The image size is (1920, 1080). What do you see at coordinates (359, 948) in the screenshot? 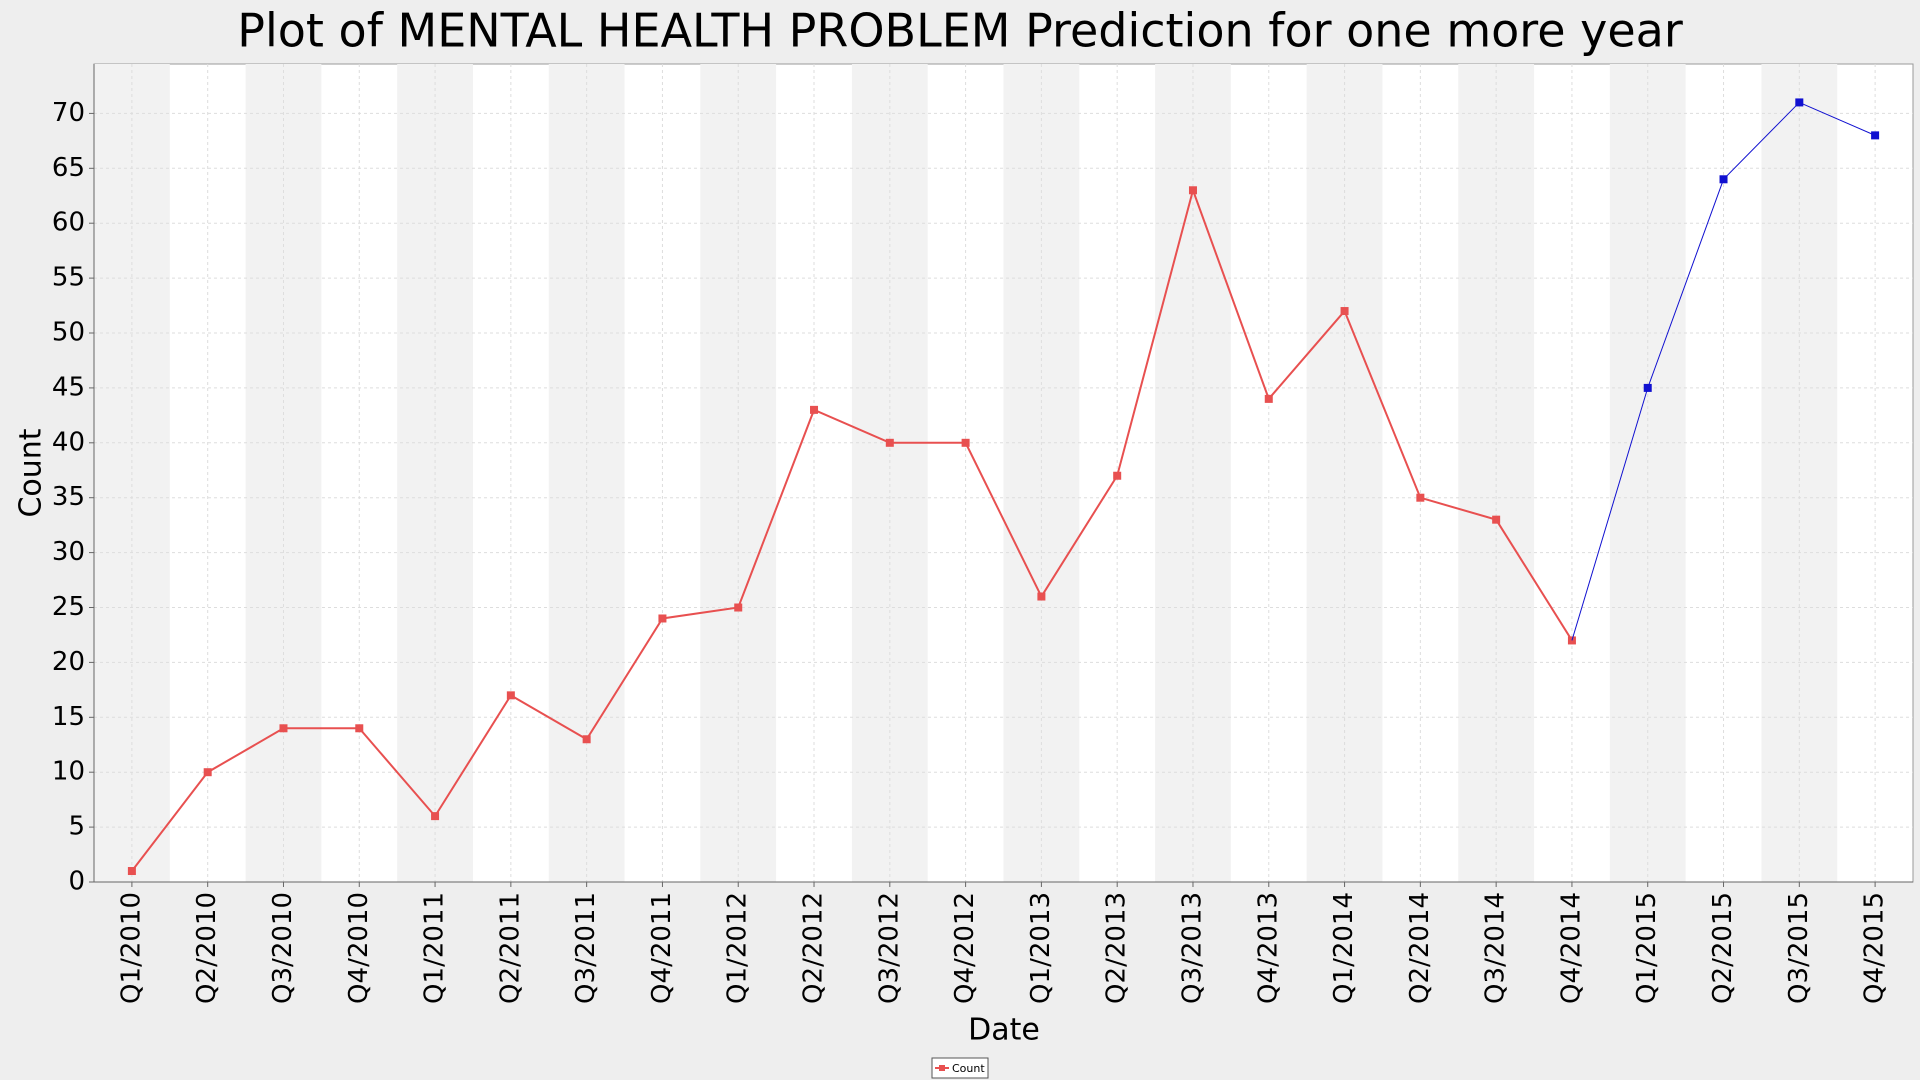
I see `x-tick-label: Q4/2010` at bounding box center [359, 948].